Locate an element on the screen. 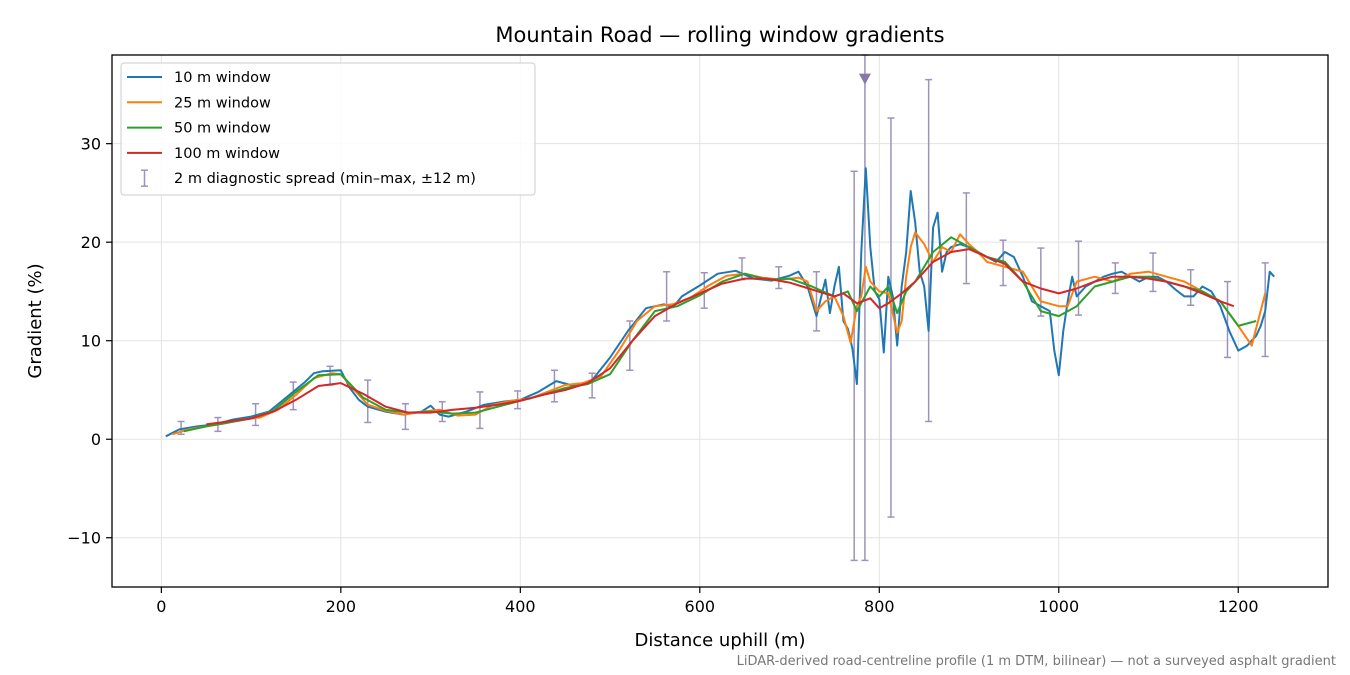 The height and width of the screenshot is (675, 1350). y-tick-label: 0 is located at coordinates (96, 439).